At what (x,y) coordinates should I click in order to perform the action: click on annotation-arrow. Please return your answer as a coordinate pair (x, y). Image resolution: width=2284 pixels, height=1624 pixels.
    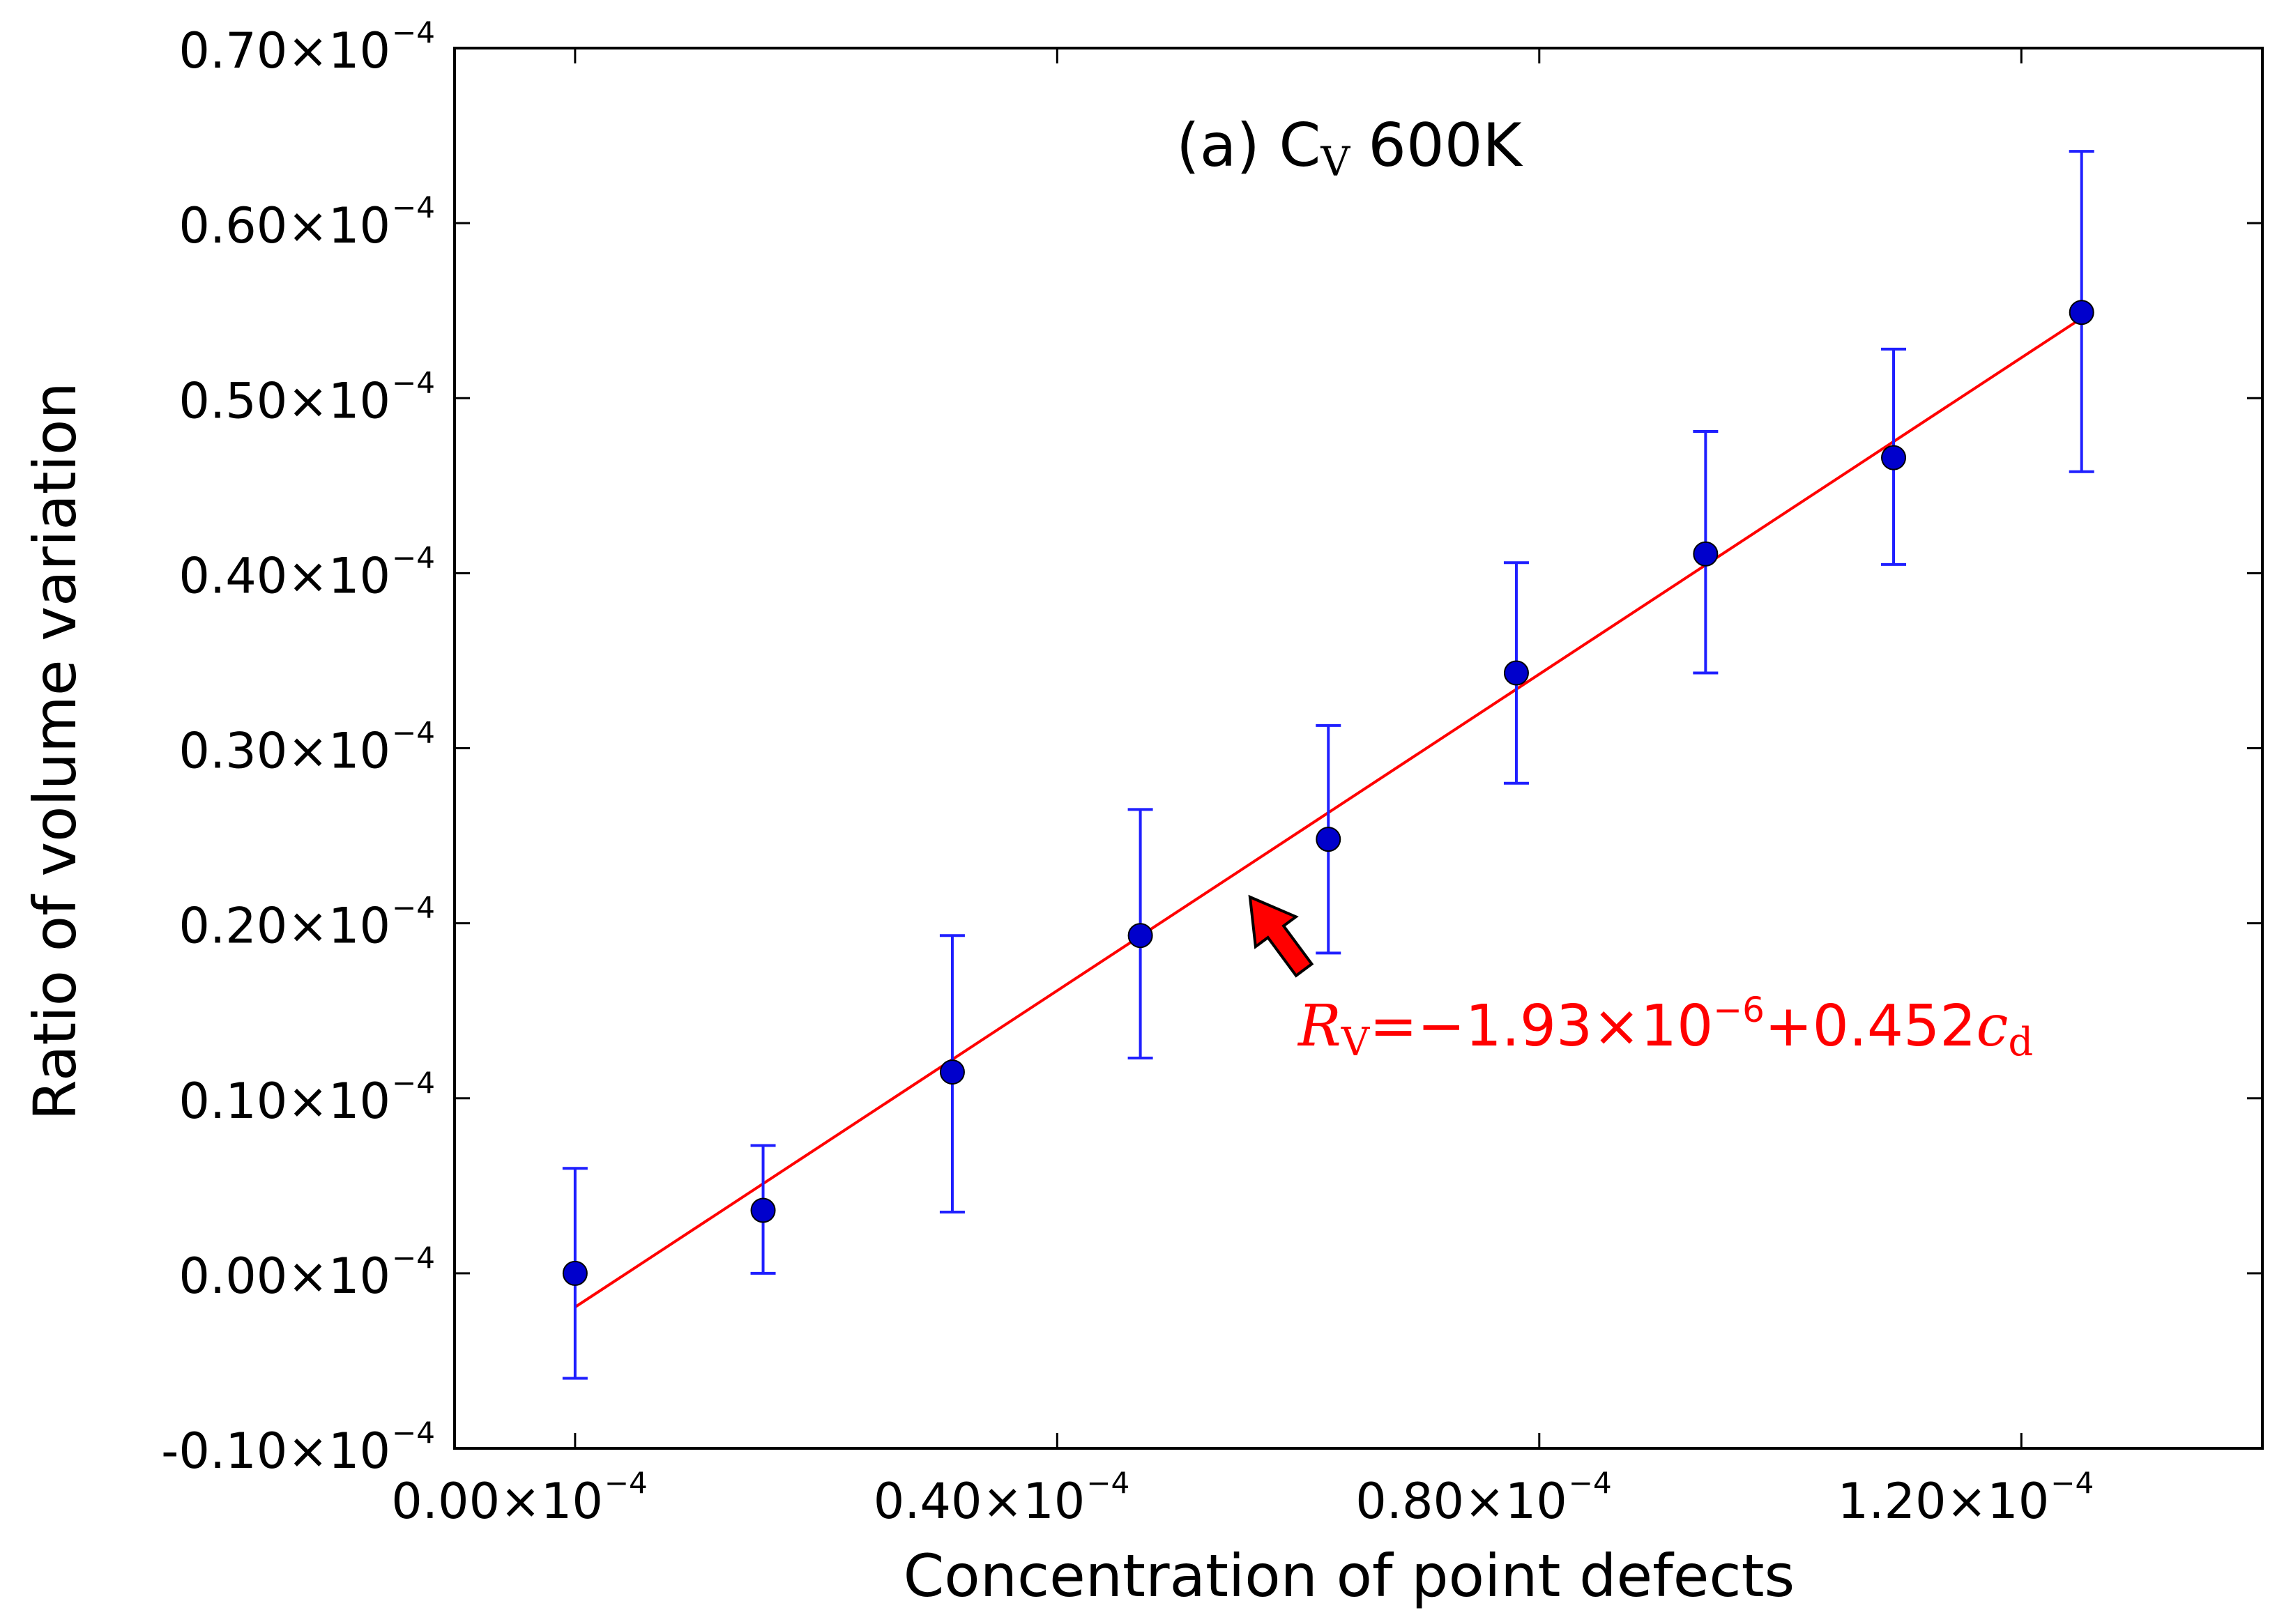
    Looking at the image, I should click on (1281, 936).